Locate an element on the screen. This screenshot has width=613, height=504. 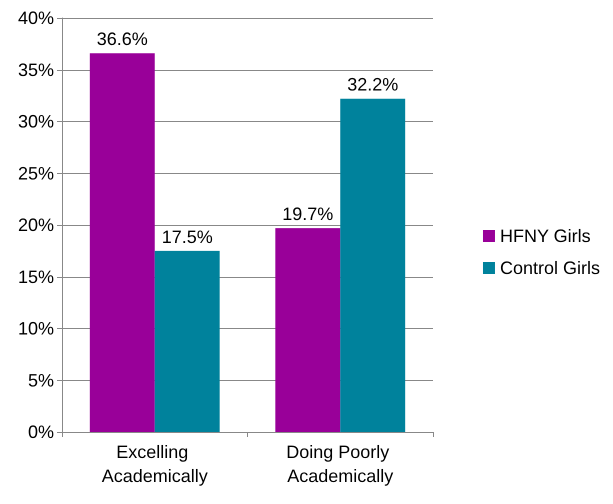
legend-label: Control Girls is located at coordinates (550, 268).